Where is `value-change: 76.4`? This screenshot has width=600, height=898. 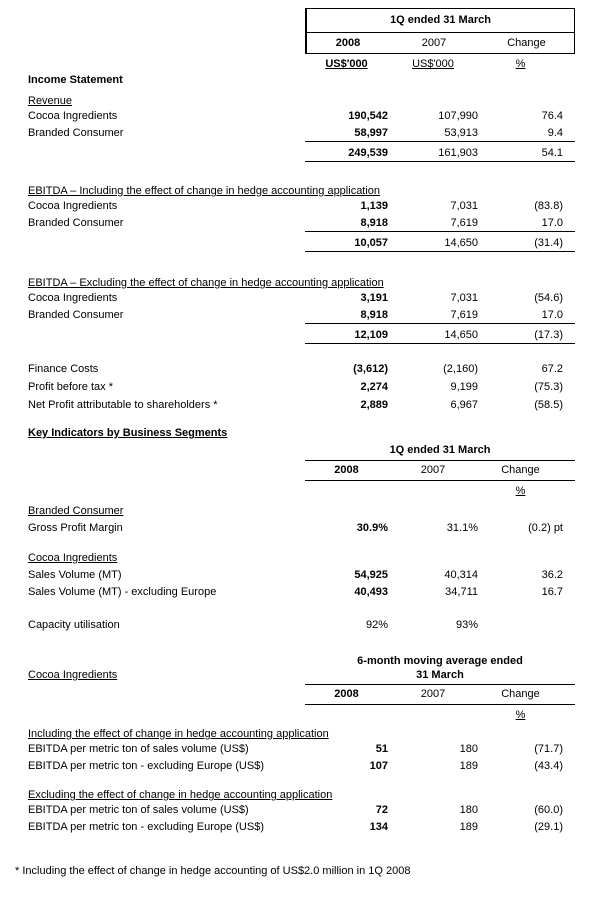
value-change: 76.4 is located at coordinates (552, 116).